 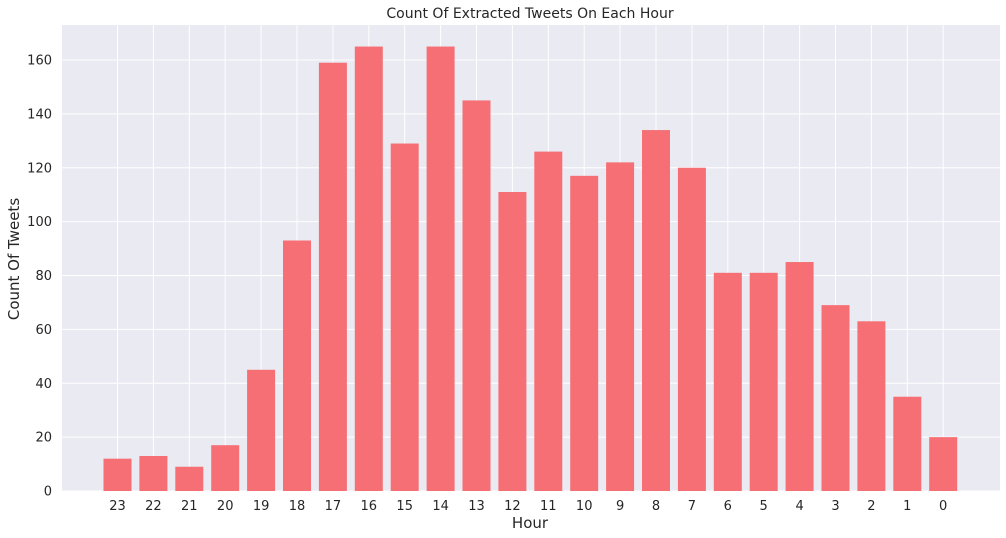 I want to click on y-tick-label: 20, so click(x=43, y=438).